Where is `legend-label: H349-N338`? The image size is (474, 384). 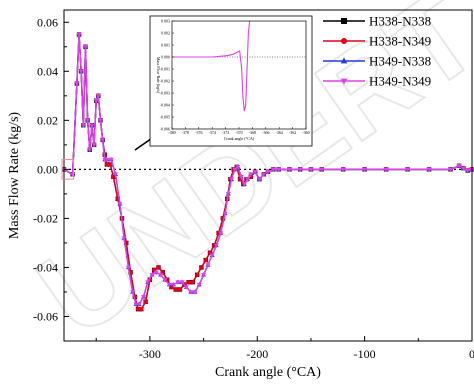 legend-label: H349-N338 is located at coordinates (400, 61).